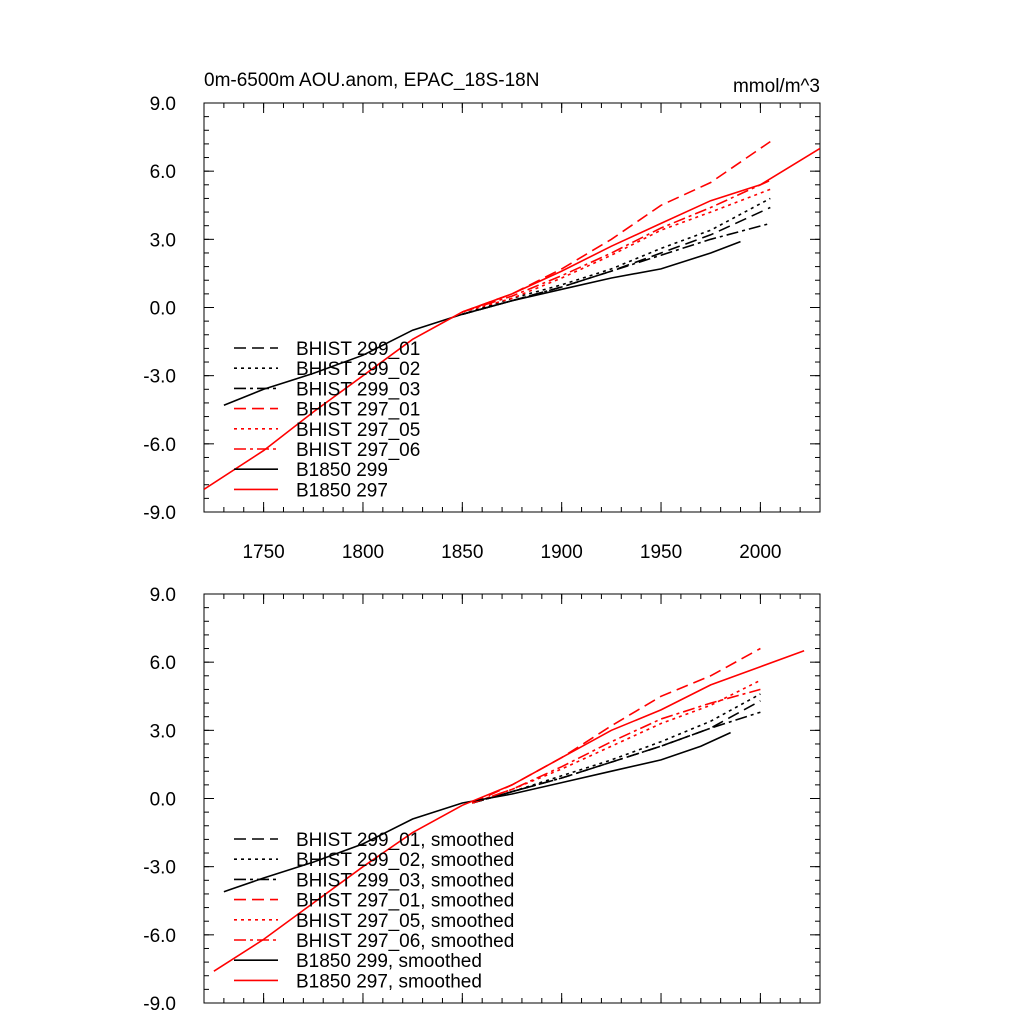 The height and width of the screenshot is (1024, 1024). What do you see at coordinates (760, 552) in the screenshot?
I see `x-tick-label: 2000` at bounding box center [760, 552].